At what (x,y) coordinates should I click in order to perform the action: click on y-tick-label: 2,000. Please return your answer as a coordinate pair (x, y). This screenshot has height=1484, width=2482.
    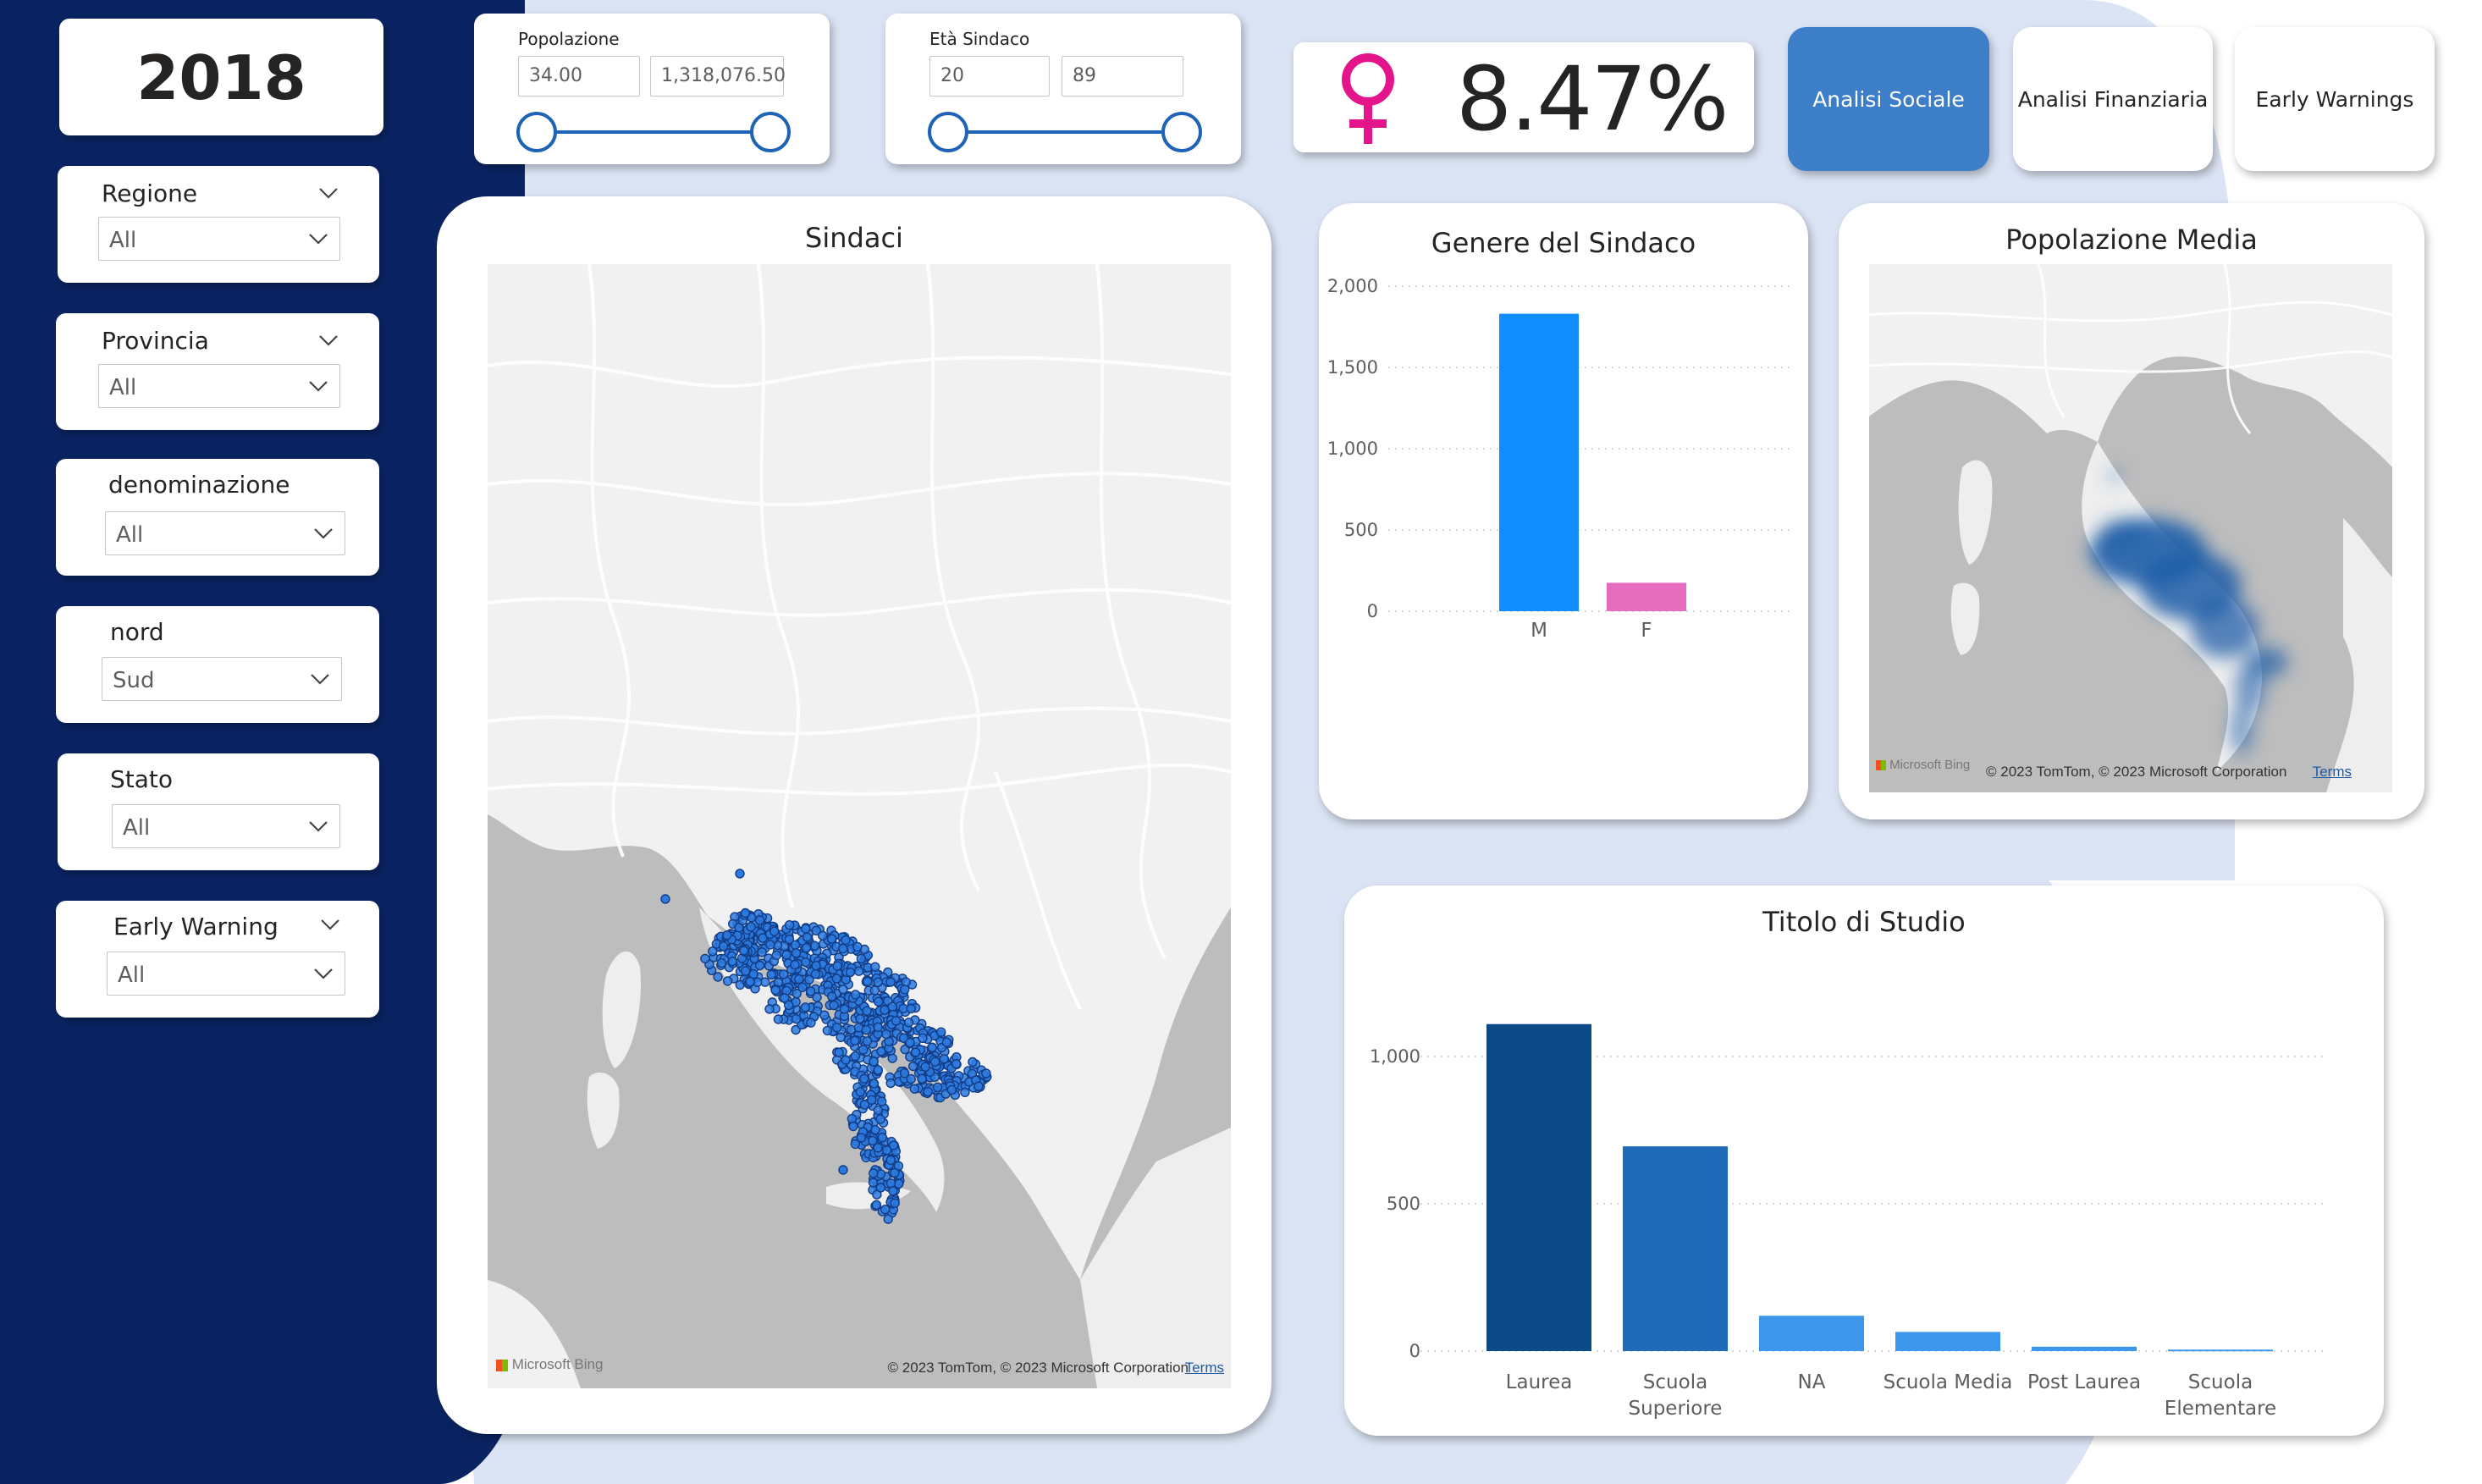
    Looking at the image, I should click on (1352, 286).